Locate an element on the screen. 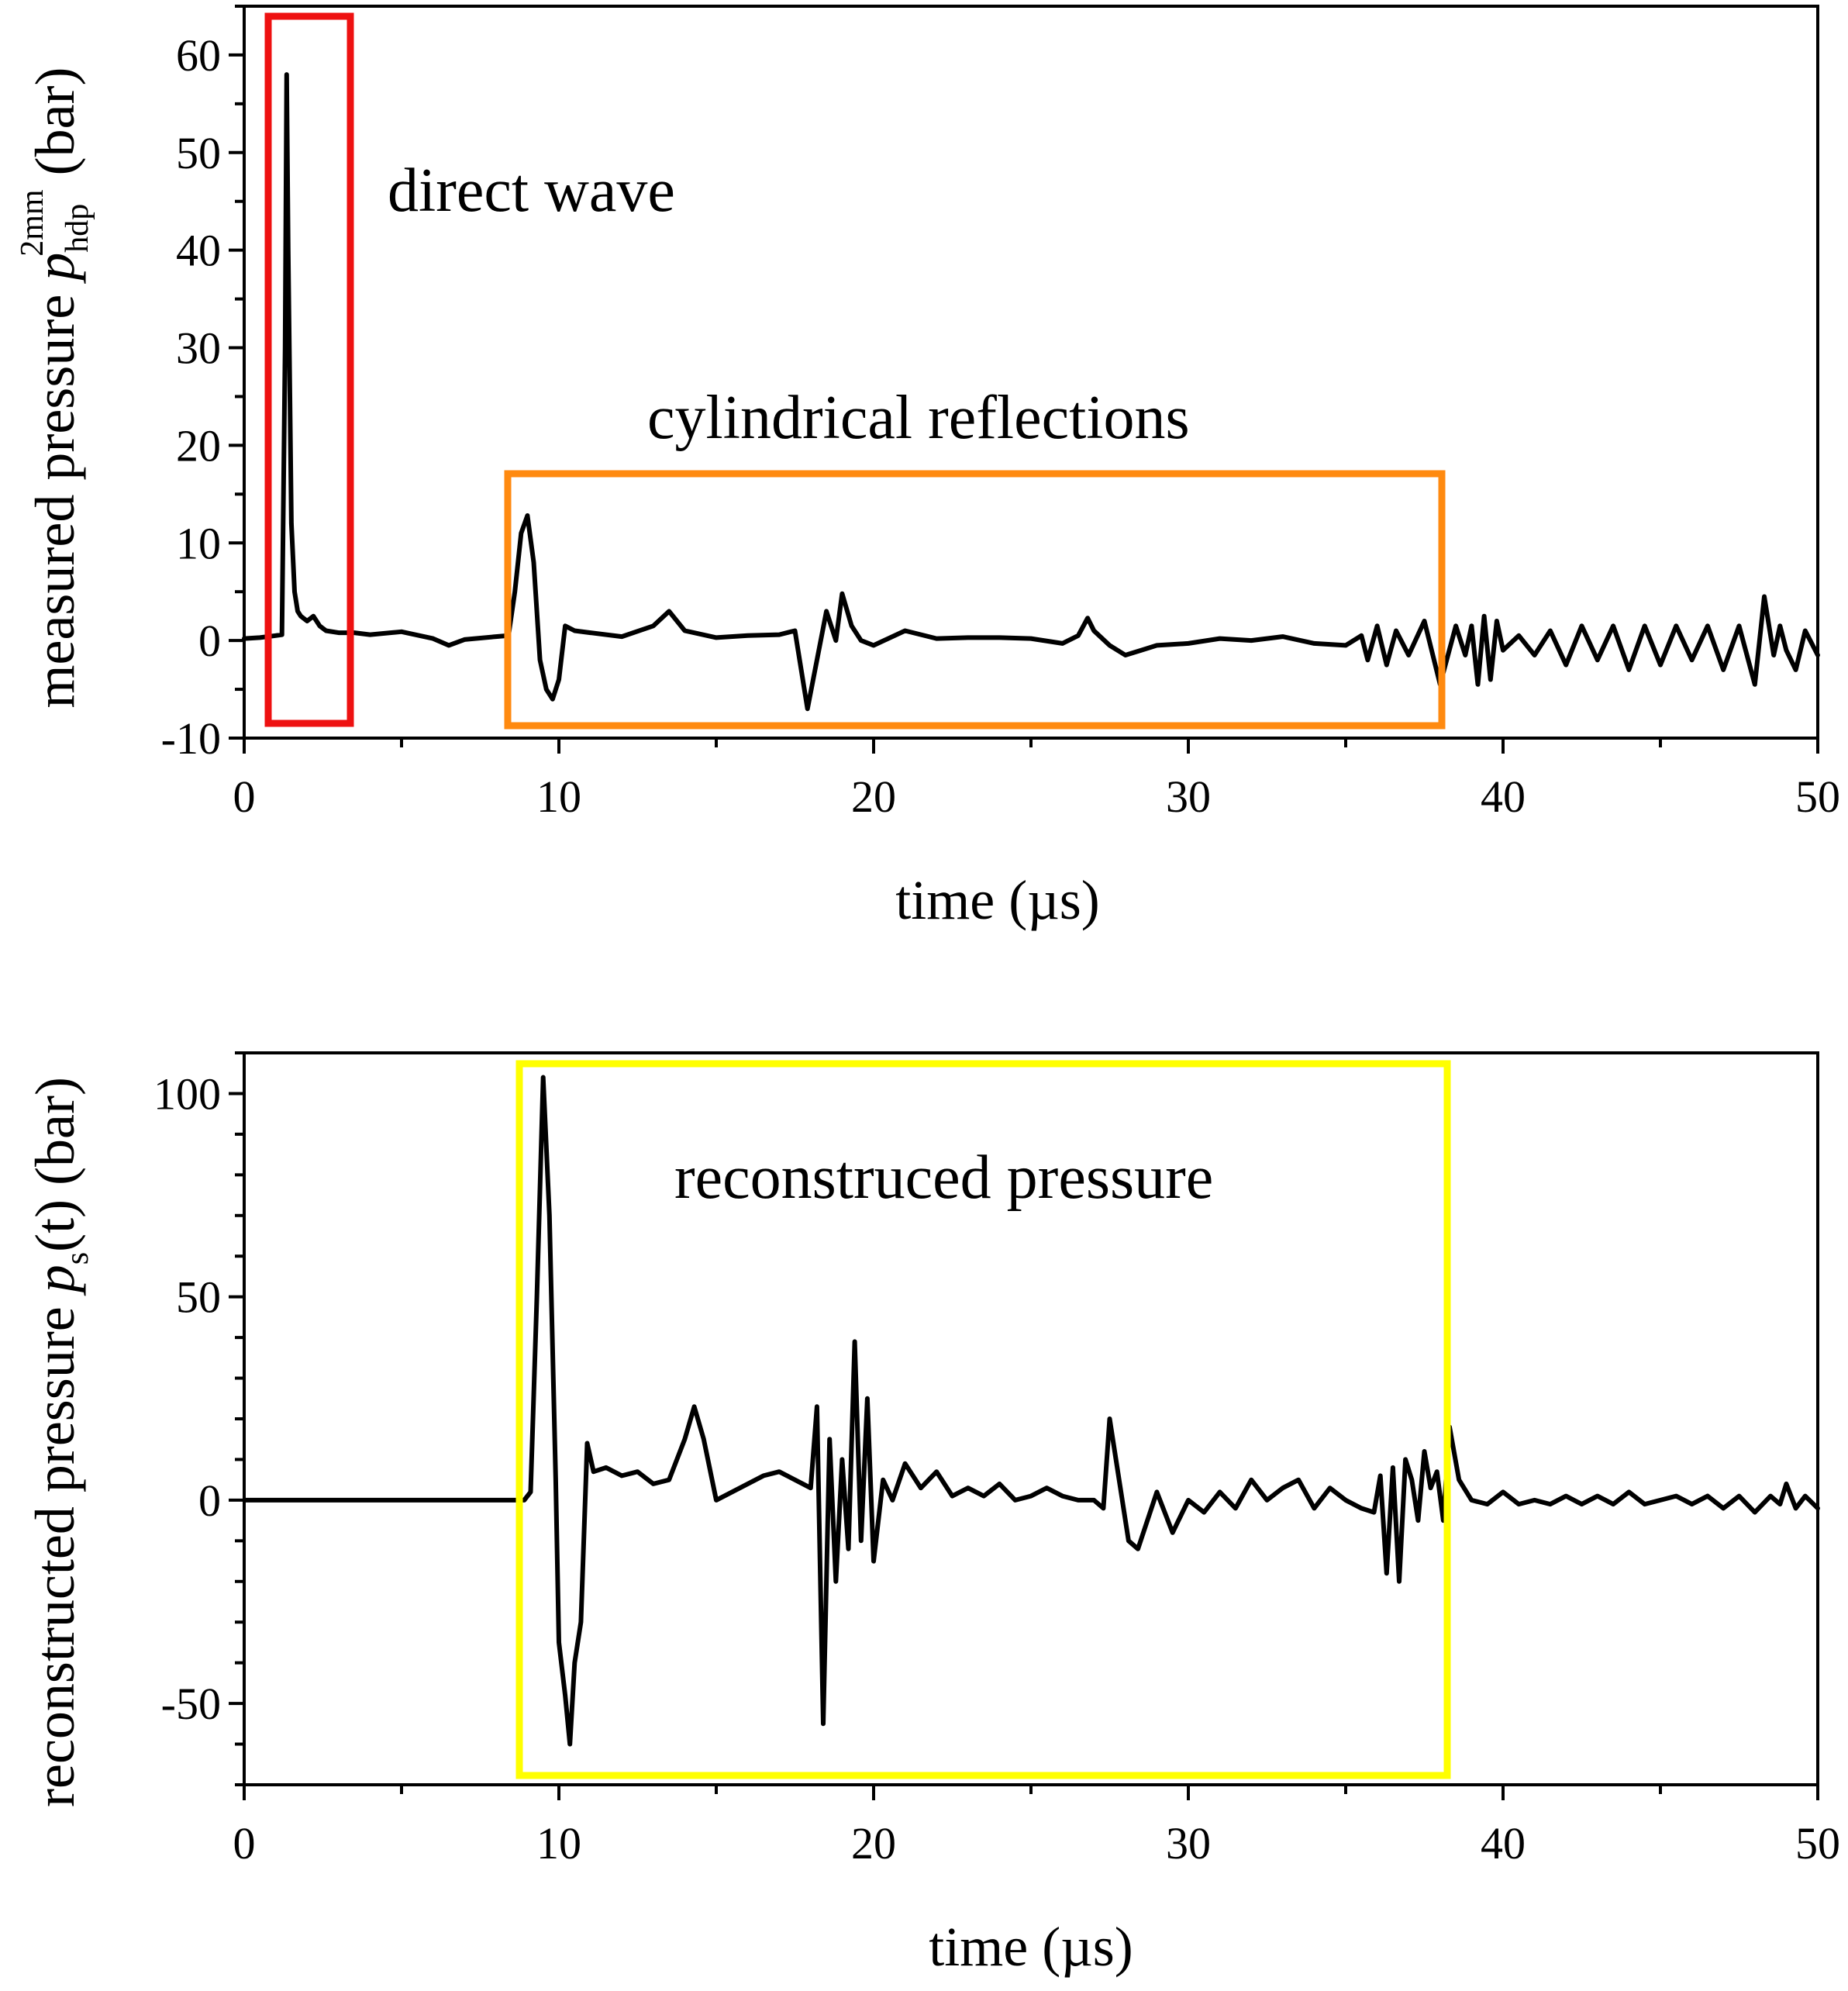  panel-1-y-title-subscript: hdp is located at coordinates (78, 228).